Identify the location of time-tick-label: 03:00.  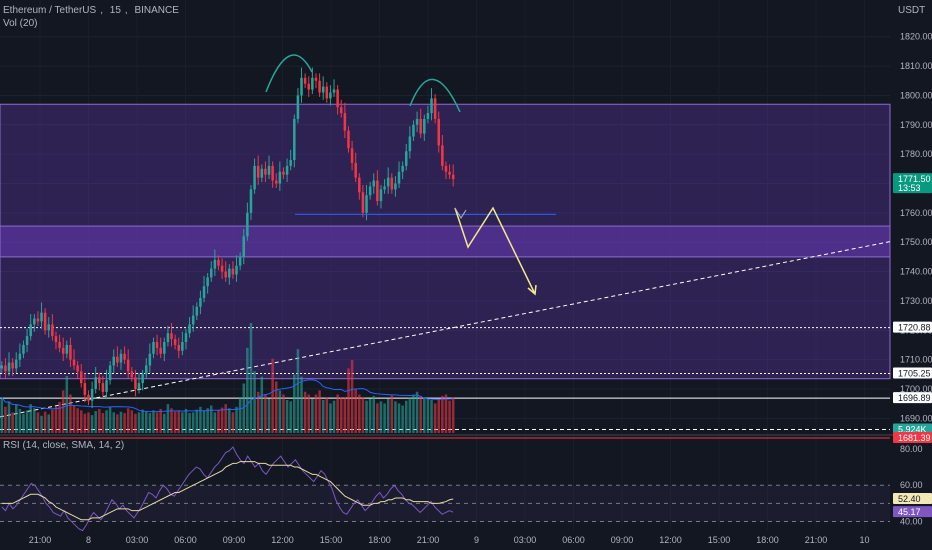
(525, 540).